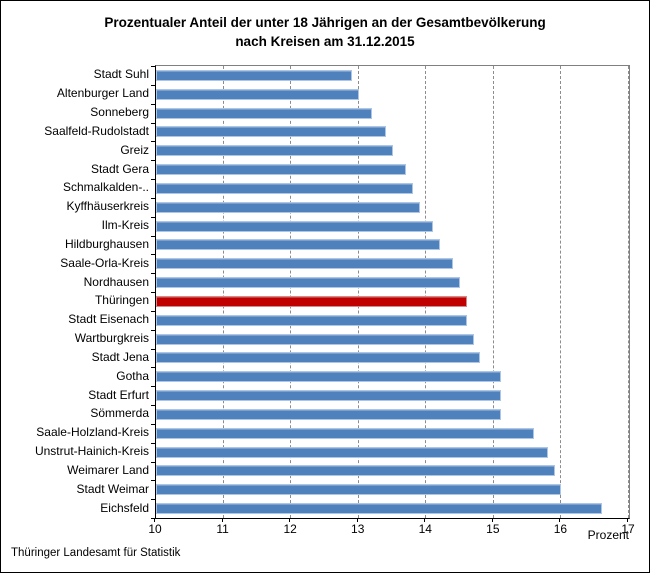 This screenshot has height=573, width=650. I want to click on x-axis: 10 11 12 13 14 15 16 17, so click(391, 528).